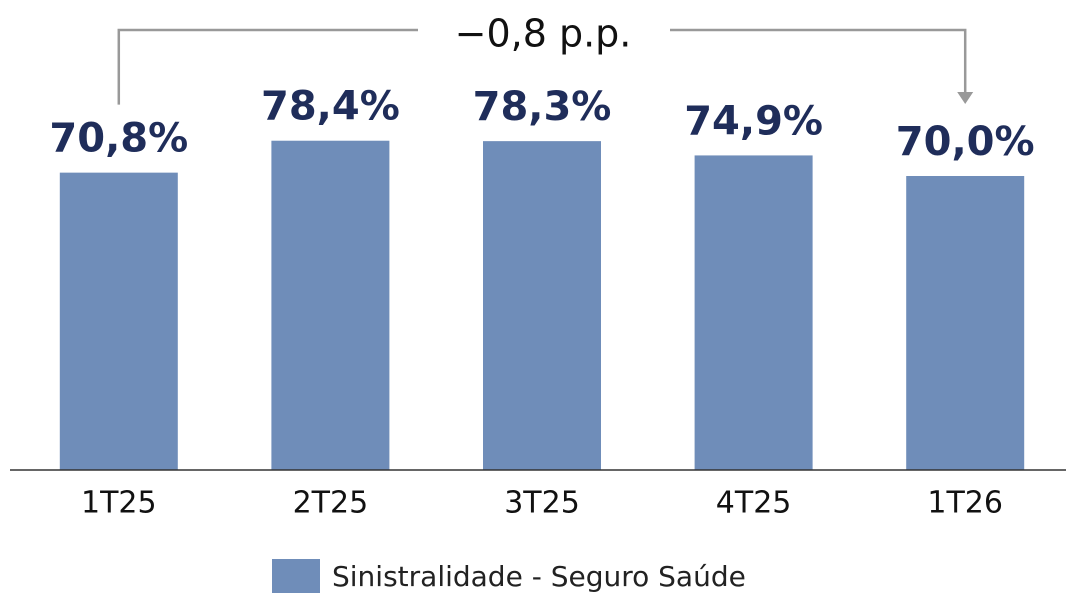  Describe the element at coordinates (965, 503) in the screenshot. I see `x-tick-label: 1T26` at that location.